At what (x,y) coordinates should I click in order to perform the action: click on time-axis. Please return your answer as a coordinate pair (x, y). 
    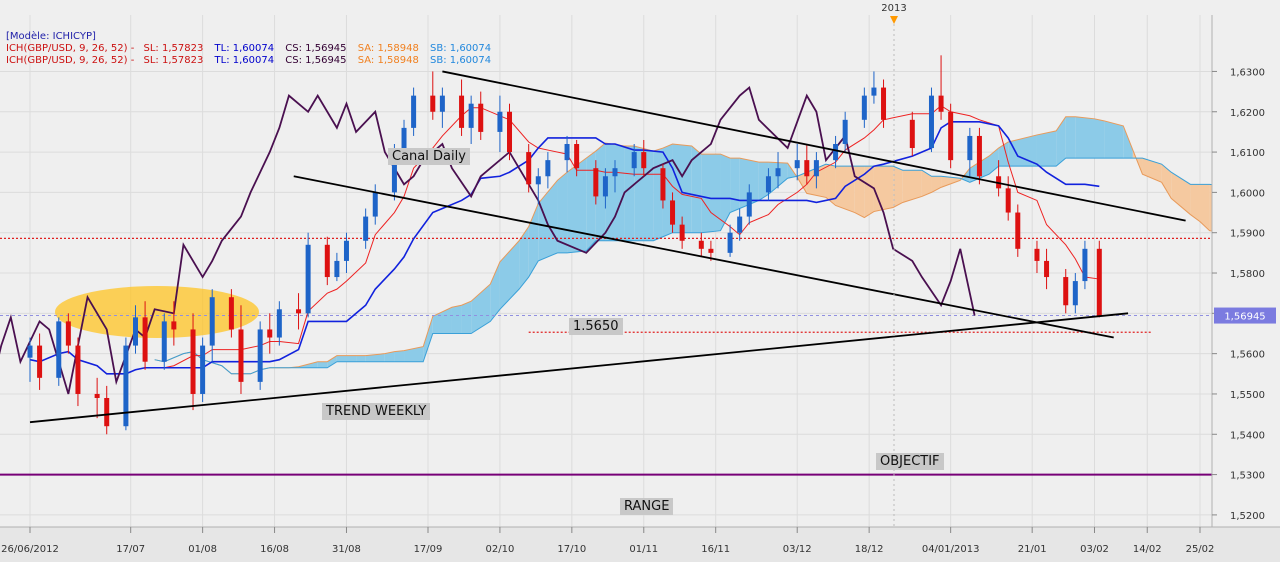
    Looking at the image, I should click on (640, 544).